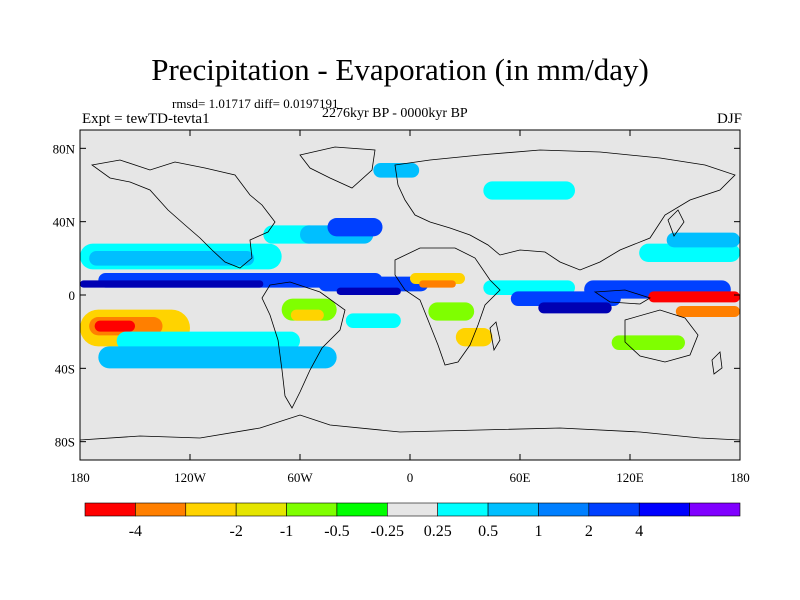 This screenshot has width=800, height=600. I want to click on coastline-indonesia, so click(622, 297).